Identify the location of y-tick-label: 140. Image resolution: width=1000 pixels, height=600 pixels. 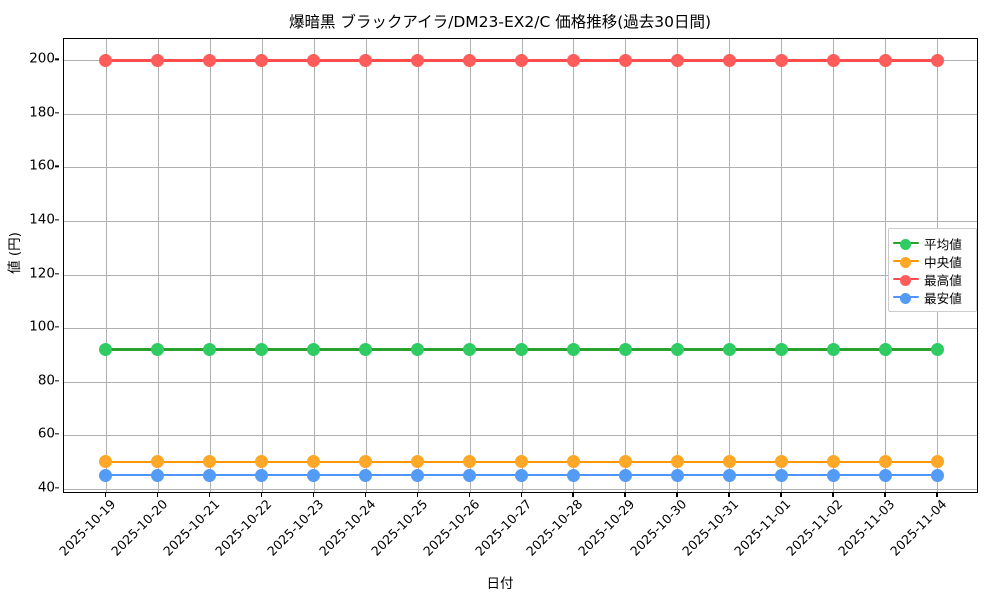
(42, 219).